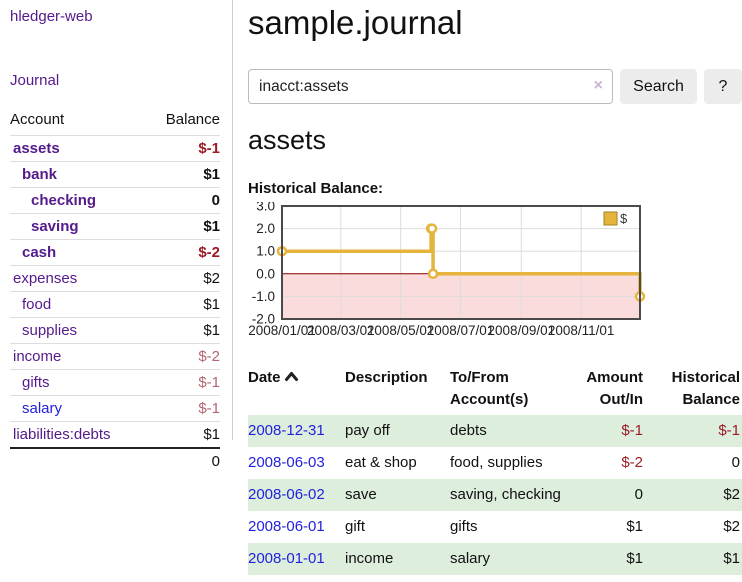 This screenshot has width=742, height=582. What do you see at coordinates (495, 559) in the screenshot?
I see `register-row: 2008-01-01 income salary $1 $1` at bounding box center [495, 559].